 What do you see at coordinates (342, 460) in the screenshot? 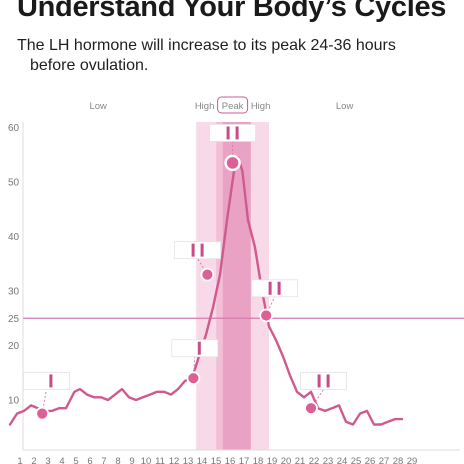
I see `x-tick-label: 24` at bounding box center [342, 460].